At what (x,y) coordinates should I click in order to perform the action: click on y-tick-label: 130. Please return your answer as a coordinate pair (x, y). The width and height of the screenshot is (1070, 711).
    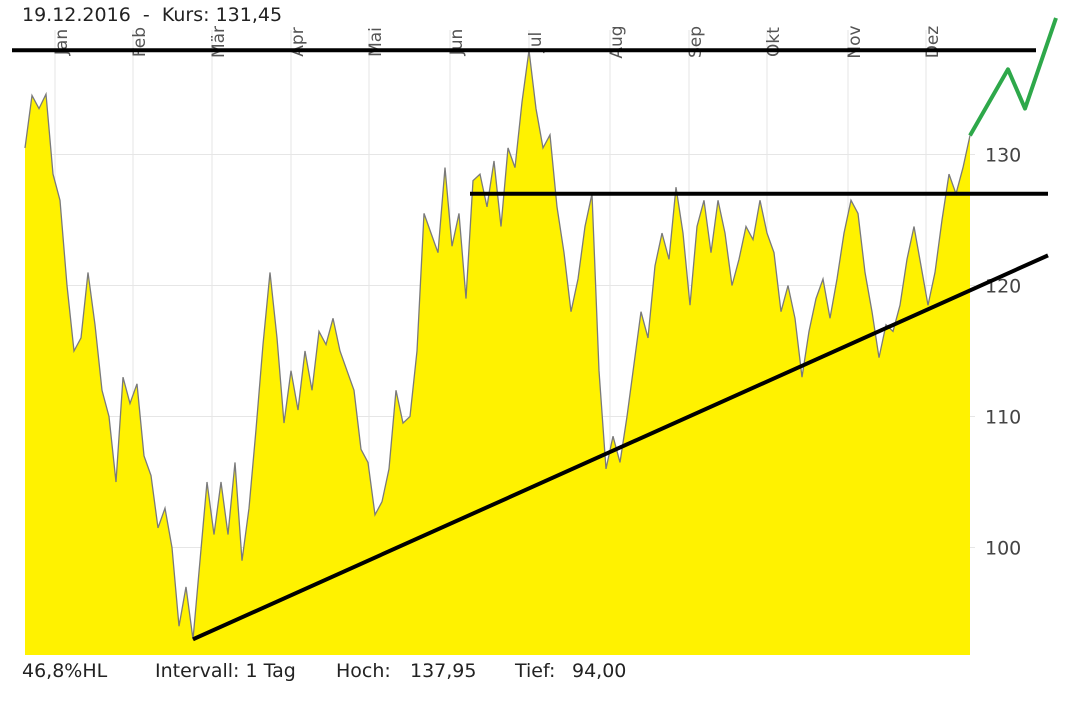
    Looking at the image, I should click on (1003, 155).